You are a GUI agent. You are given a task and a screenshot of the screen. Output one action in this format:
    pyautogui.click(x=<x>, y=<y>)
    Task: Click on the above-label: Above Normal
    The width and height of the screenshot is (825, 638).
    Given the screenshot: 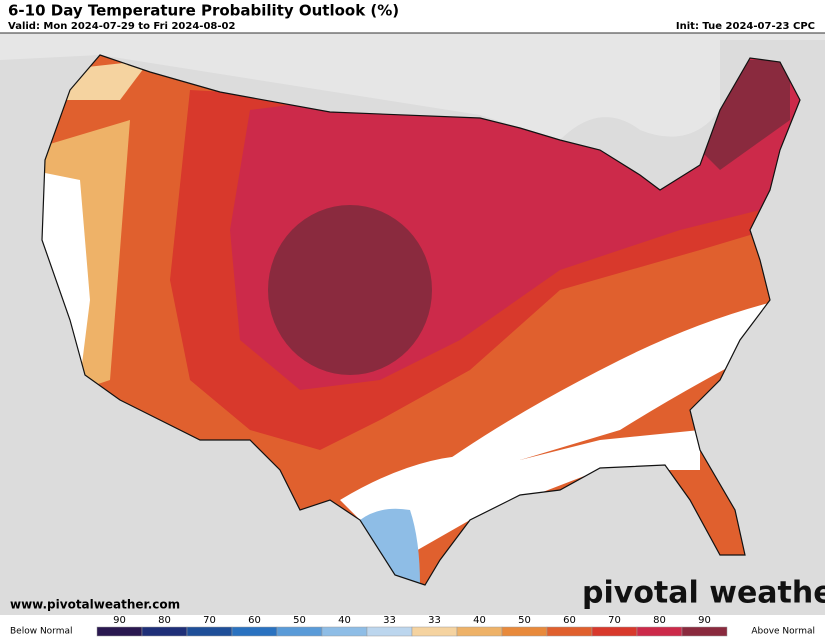 What is the action you would take?
    pyautogui.click(x=783, y=632)
    